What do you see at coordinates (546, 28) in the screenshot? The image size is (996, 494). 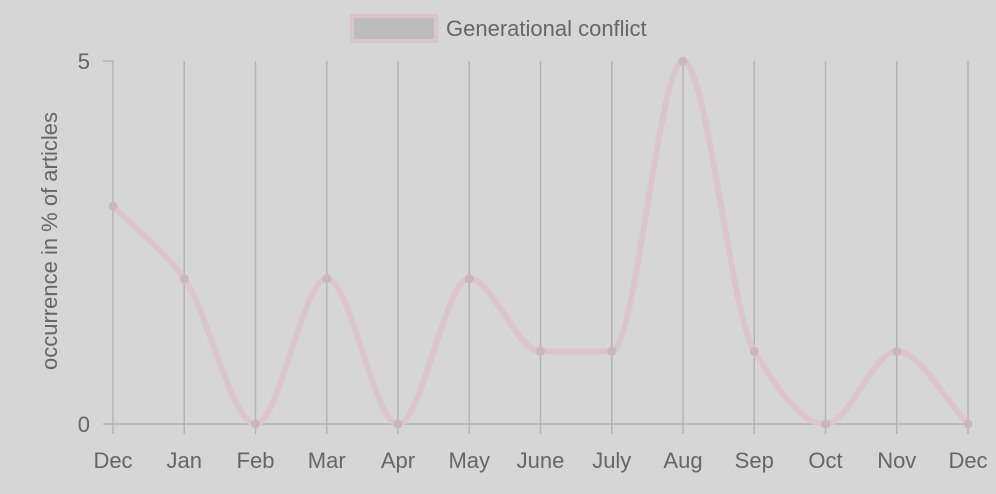 I see `legend-label: Generational conflict` at bounding box center [546, 28].